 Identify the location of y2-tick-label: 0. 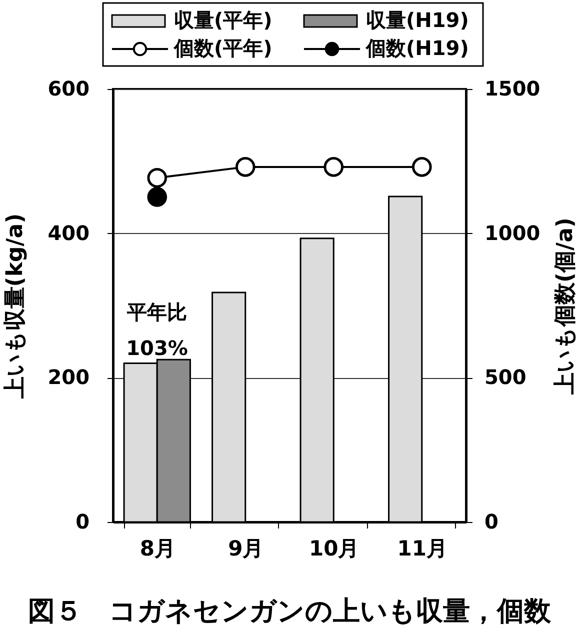
(491, 522).